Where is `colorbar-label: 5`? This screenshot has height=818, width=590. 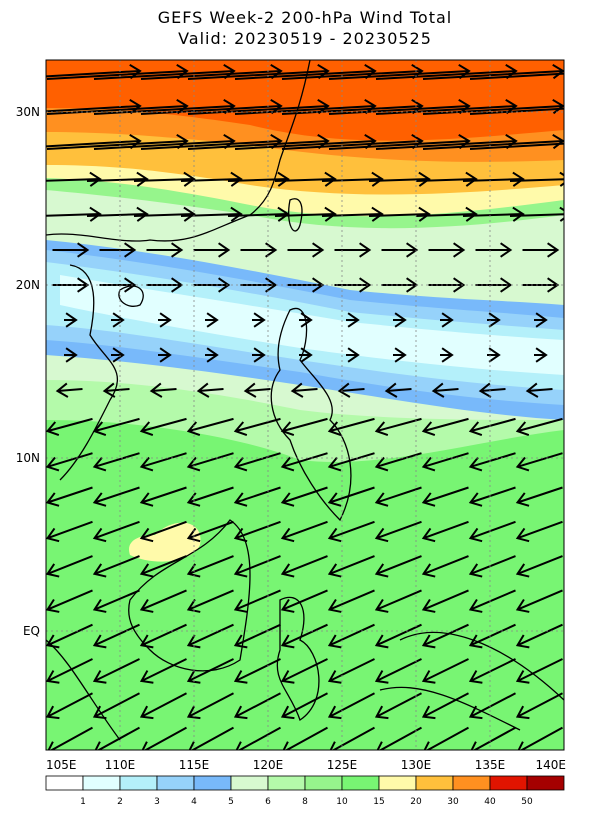
colorbar-label: 5 is located at coordinates (231, 802).